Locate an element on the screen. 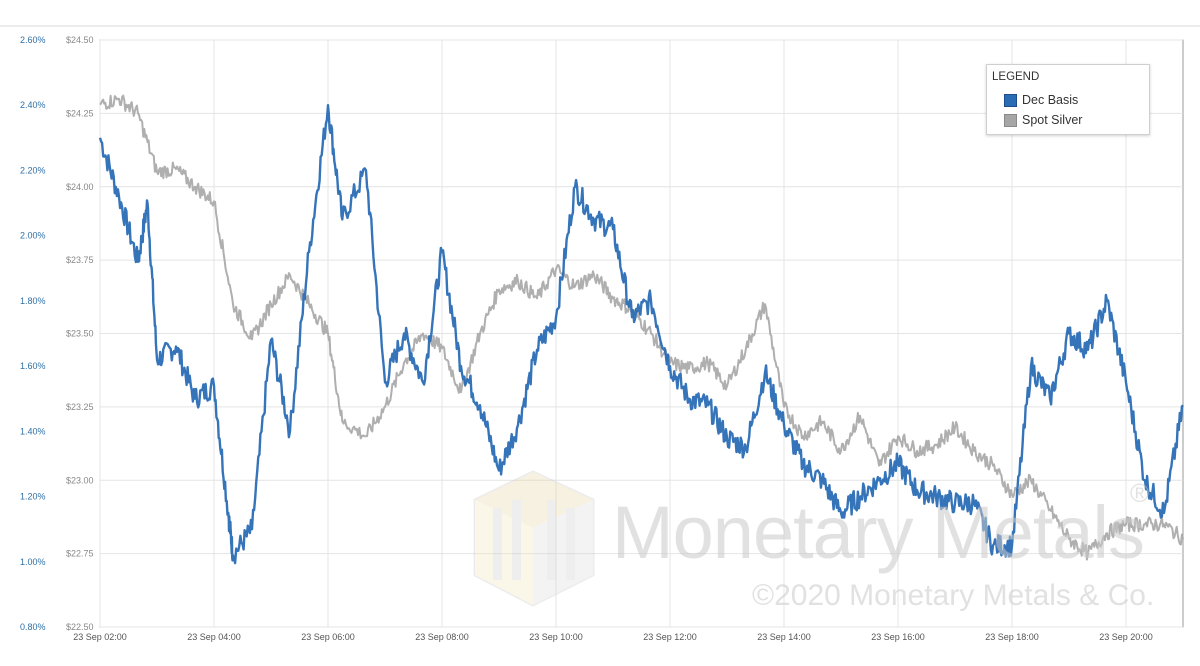 This screenshot has height=666, width=1200. watermark-logo is located at coordinates (534, 538).